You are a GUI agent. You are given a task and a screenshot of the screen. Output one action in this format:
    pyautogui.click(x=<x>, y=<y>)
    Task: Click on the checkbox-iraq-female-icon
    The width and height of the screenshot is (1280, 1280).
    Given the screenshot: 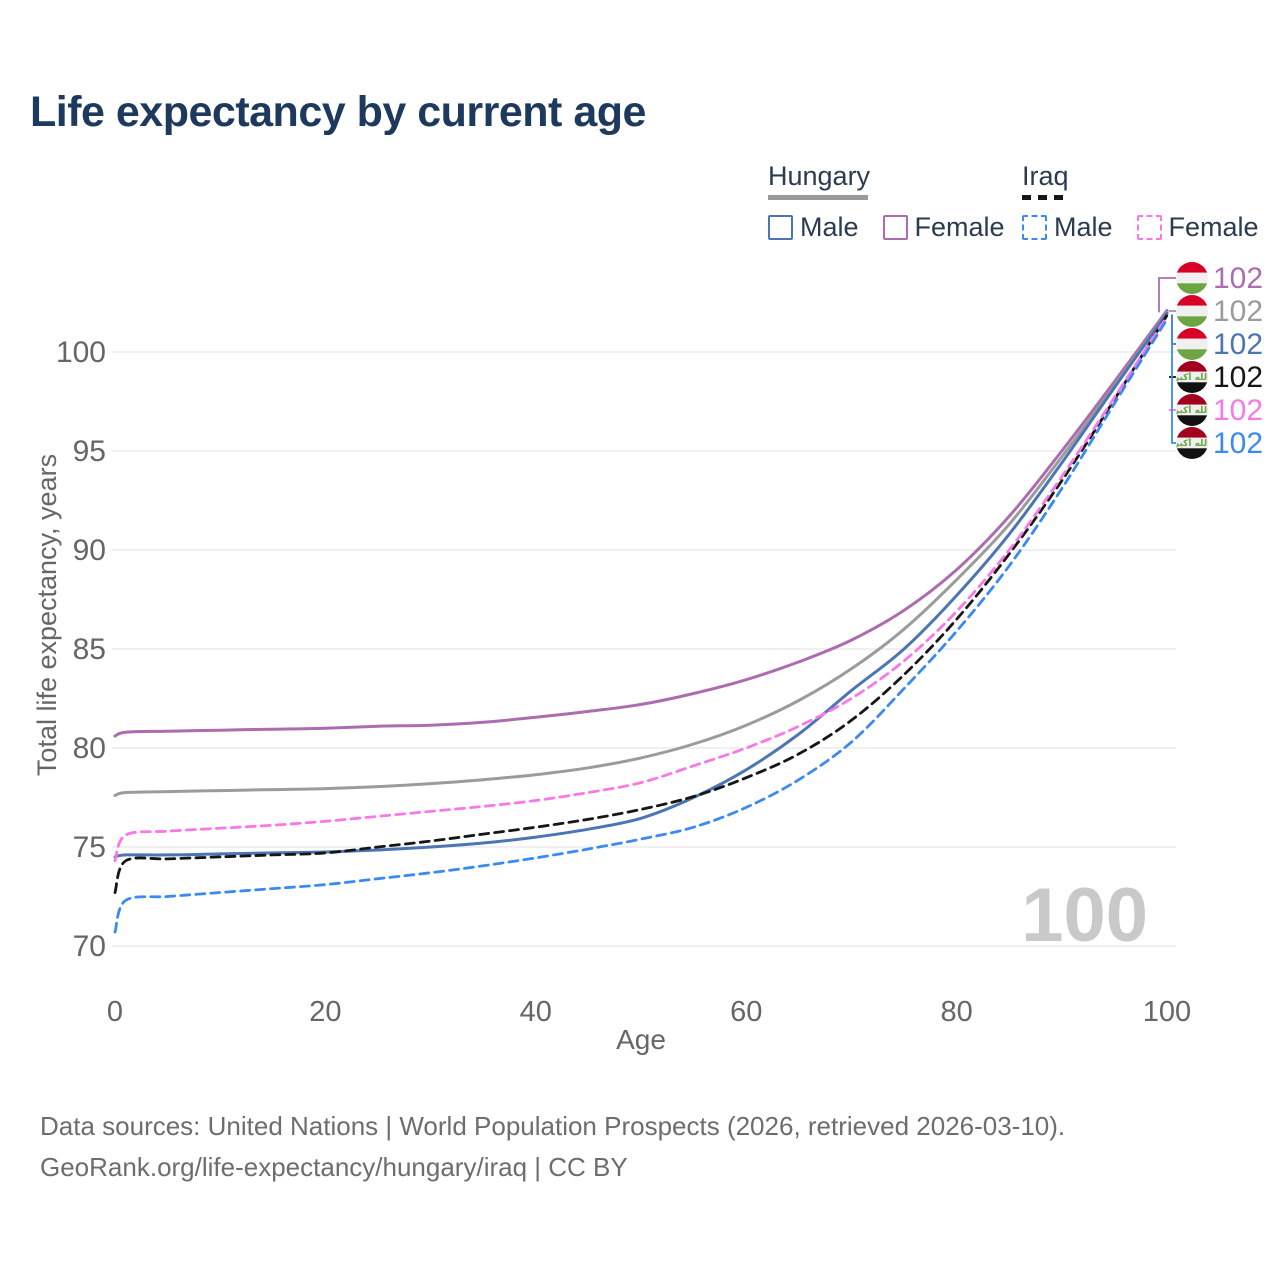 What is the action you would take?
    pyautogui.click(x=1149, y=227)
    